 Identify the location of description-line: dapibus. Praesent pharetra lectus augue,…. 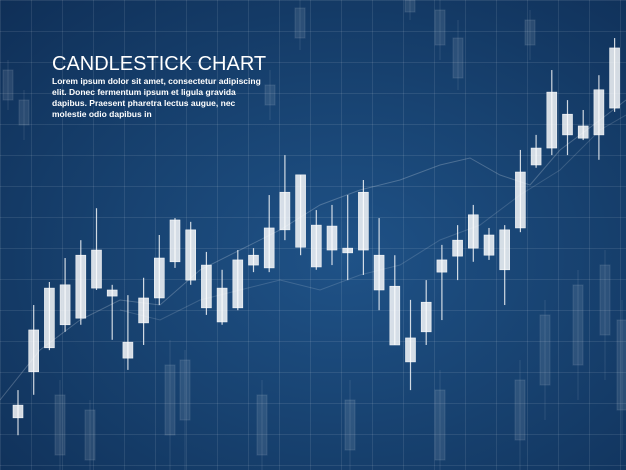
(144, 103).